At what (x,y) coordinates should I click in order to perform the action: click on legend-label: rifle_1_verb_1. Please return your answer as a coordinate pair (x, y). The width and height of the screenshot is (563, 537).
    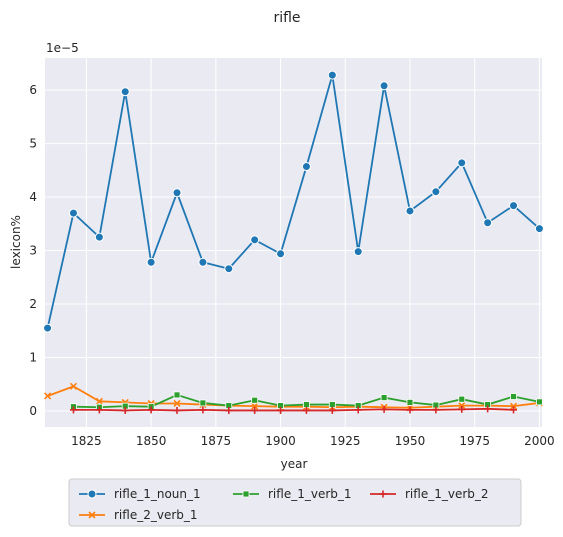
    Looking at the image, I should click on (310, 494).